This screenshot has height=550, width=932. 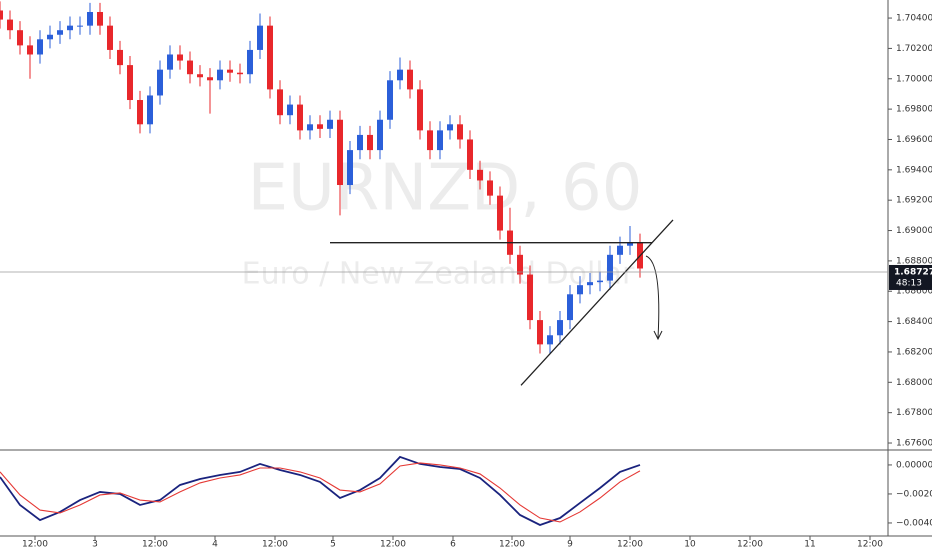 I want to click on forecast-arrow, so click(x=652, y=297).